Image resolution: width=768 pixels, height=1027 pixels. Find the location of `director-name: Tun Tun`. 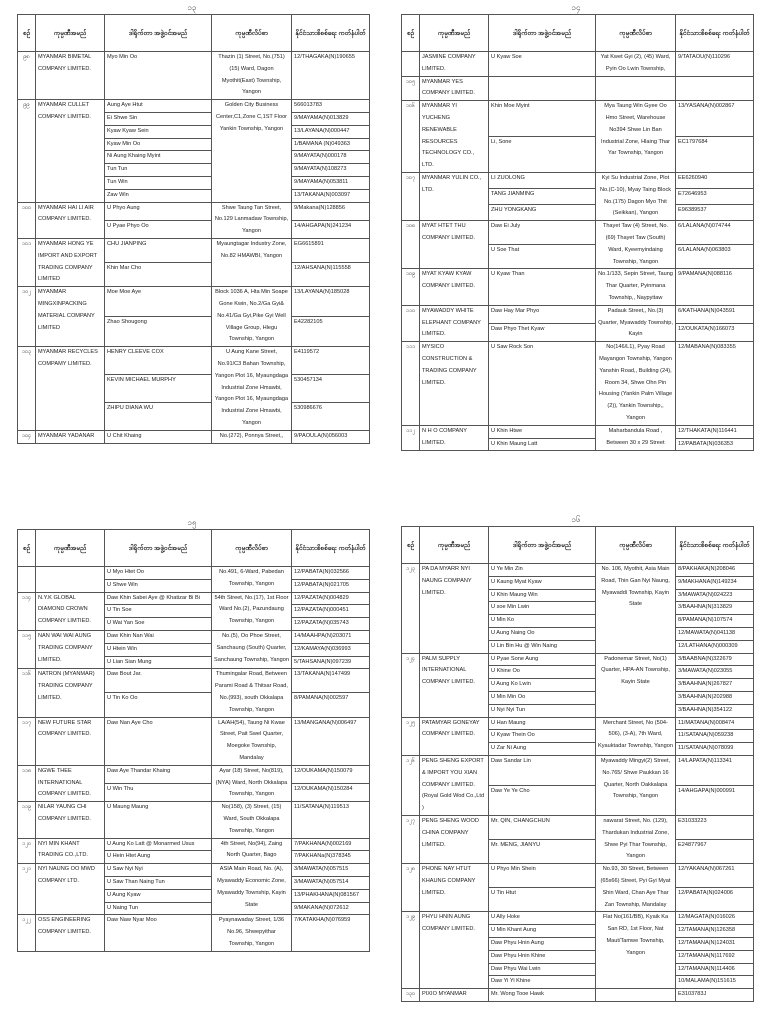

director-name: Tun Tun is located at coordinates (158, 170).